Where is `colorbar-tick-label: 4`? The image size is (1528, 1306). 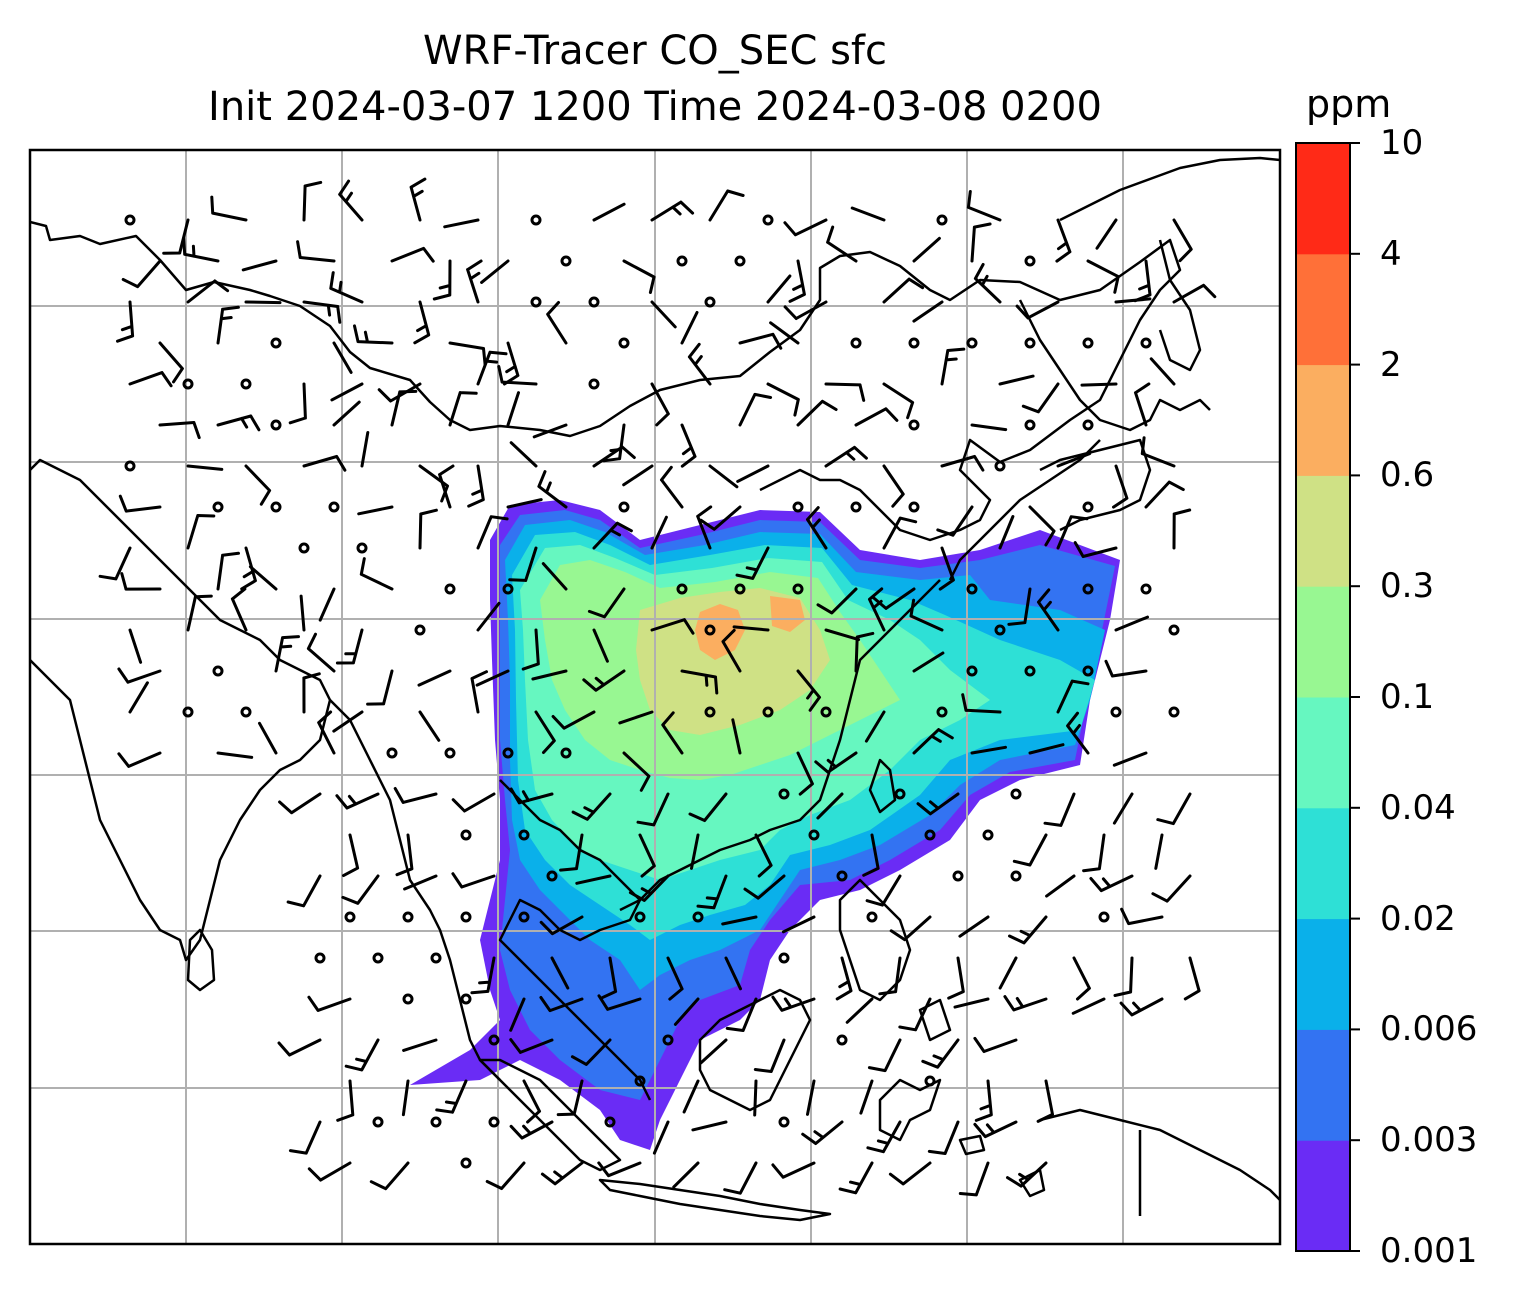 colorbar-tick-label: 4 is located at coordinates (1391, 253).